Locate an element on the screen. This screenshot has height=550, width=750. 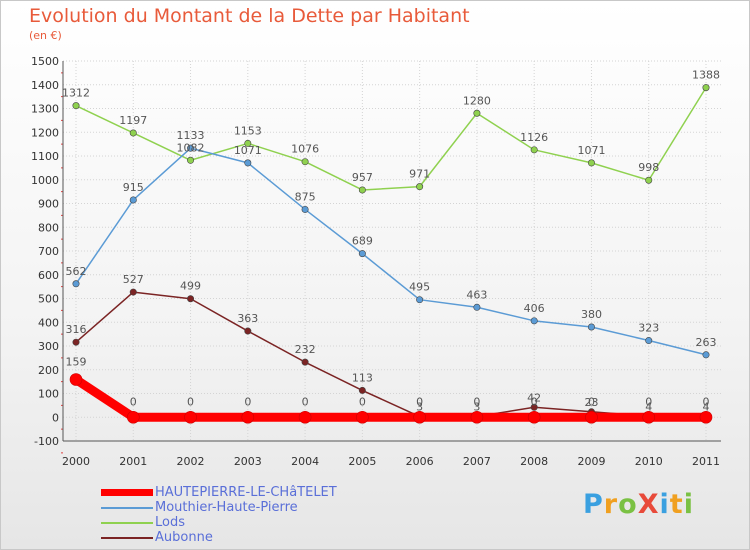
x-tick-label: 2001 is located at coordinates (133, 461).